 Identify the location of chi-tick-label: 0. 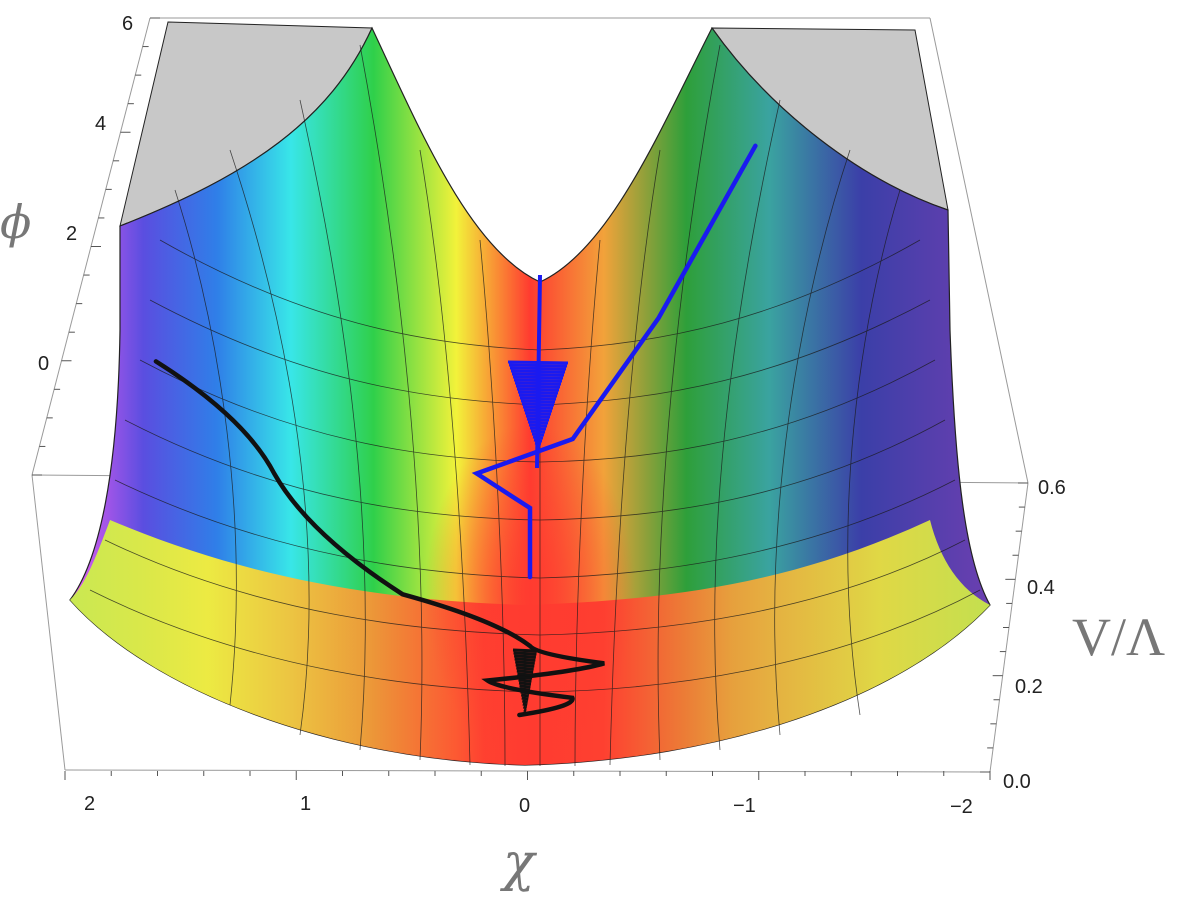
(524, 806).